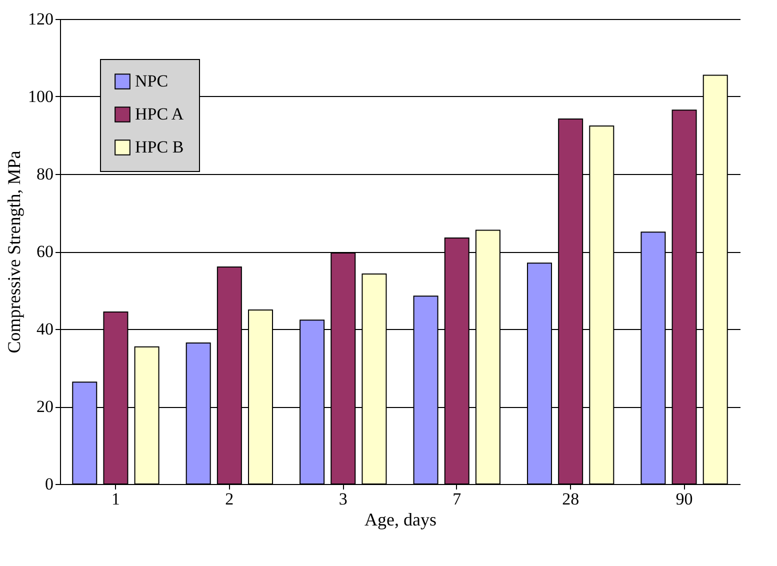 Image resolution: width=777 pixels, height=566 pixels. Describe the element at coordinates (159, 114) in the screenshot. I see `legend-label: HPC A` at that location.